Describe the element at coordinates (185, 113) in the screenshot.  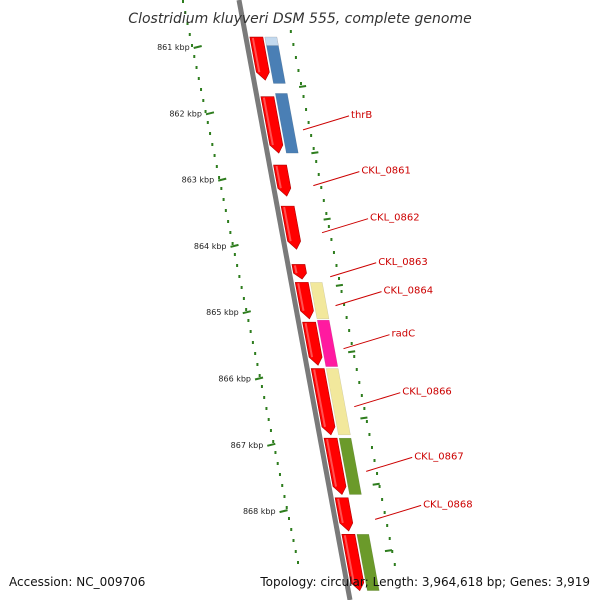
I see `scale-label: 862 kbp` at that location.